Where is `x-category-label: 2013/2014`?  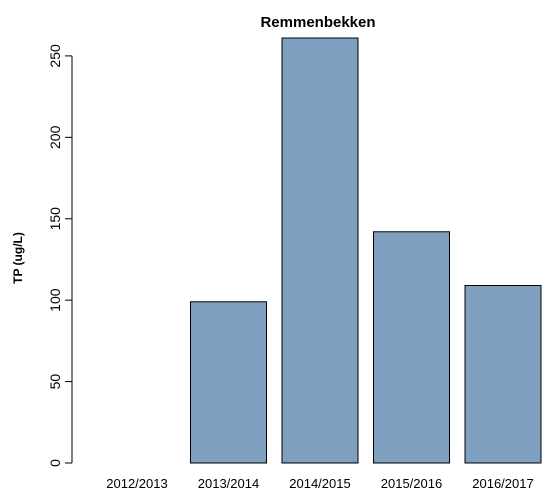
x-category-label: 2013/2014 is located at coordinates (228, 483).